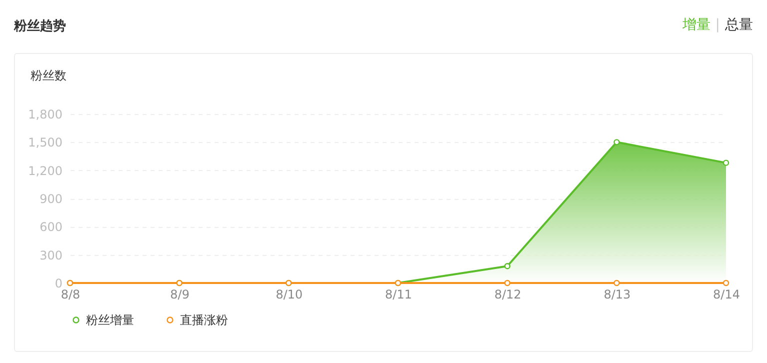  Describe the element at coordinates (51, 255) in the screenshot. I see `y-tick-label: 300` at that location.